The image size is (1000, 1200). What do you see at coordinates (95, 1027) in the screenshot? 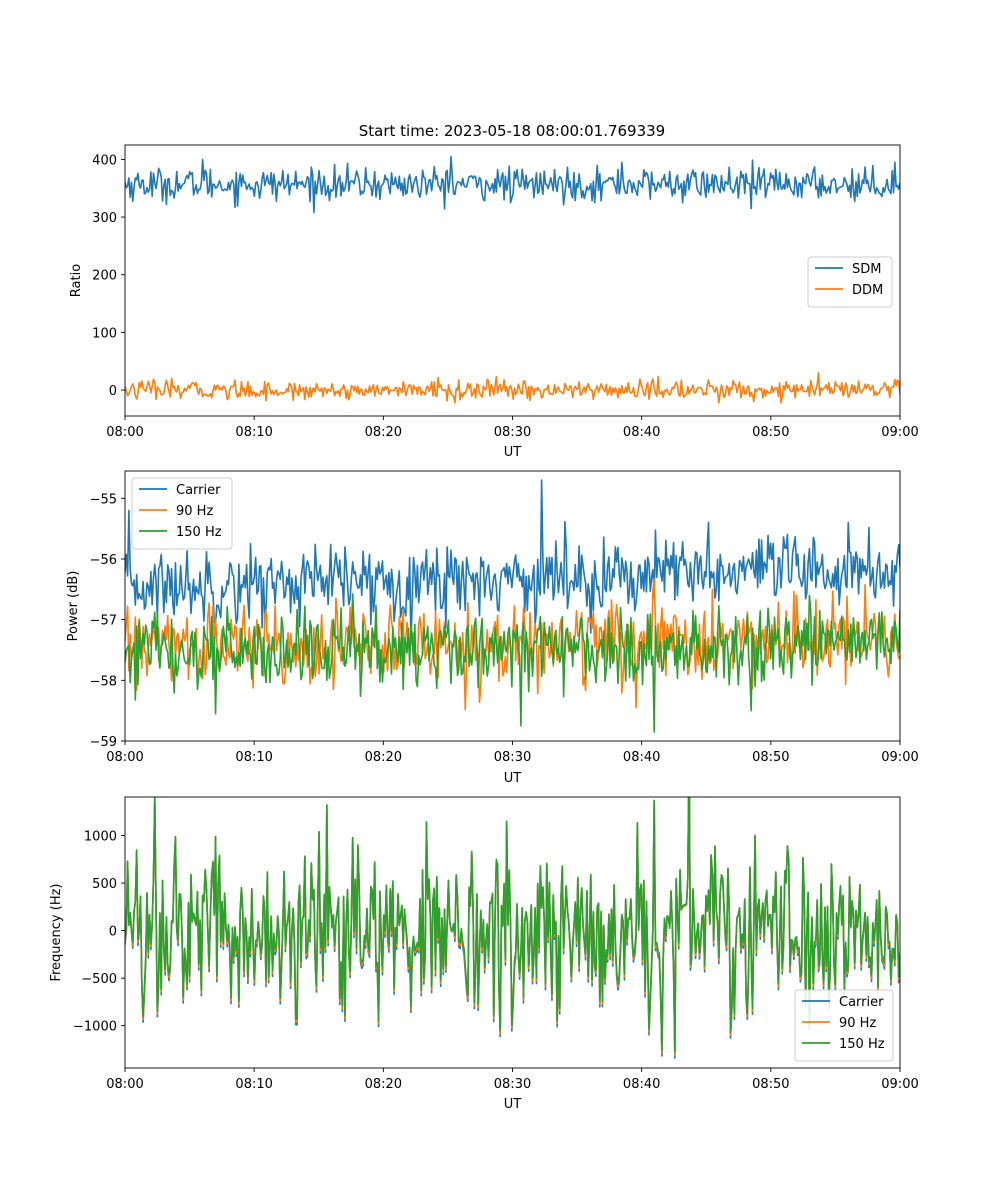
I see `y-tick-label: −1000` at bounding box center [95, 1027].